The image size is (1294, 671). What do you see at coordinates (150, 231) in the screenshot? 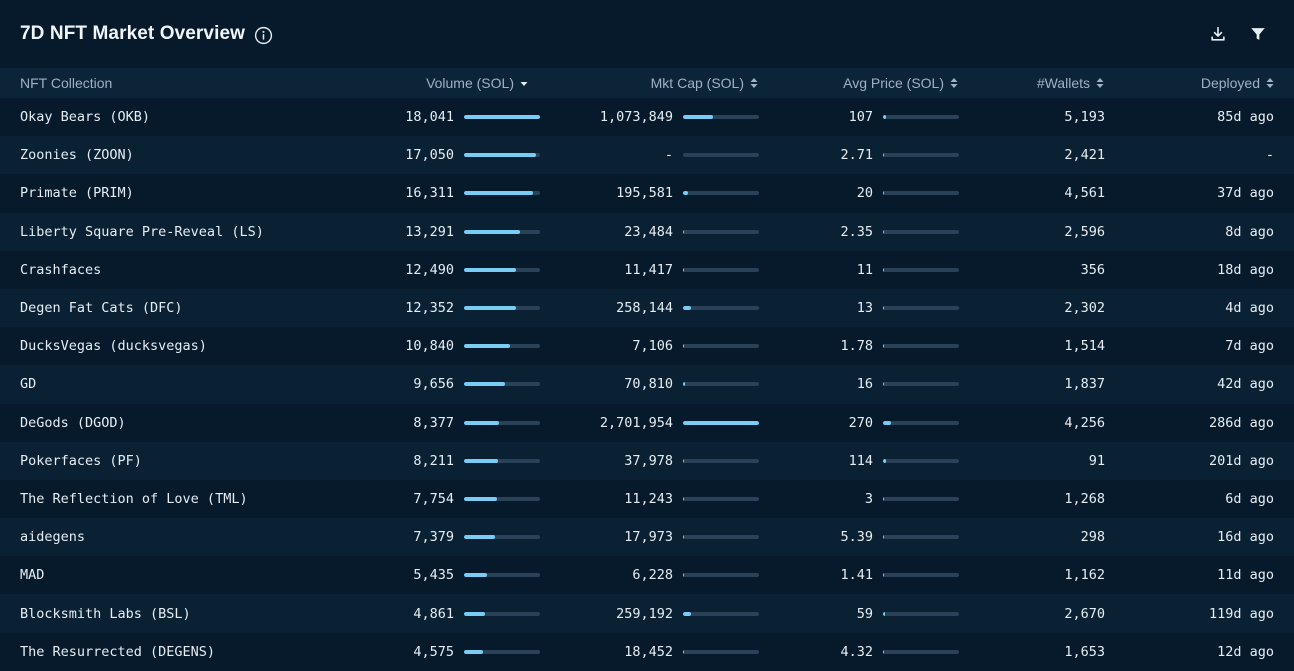
I see `cell-collection-name: Liberty Square Pre-Reveal (LS)` at bounding box center [150, 231].